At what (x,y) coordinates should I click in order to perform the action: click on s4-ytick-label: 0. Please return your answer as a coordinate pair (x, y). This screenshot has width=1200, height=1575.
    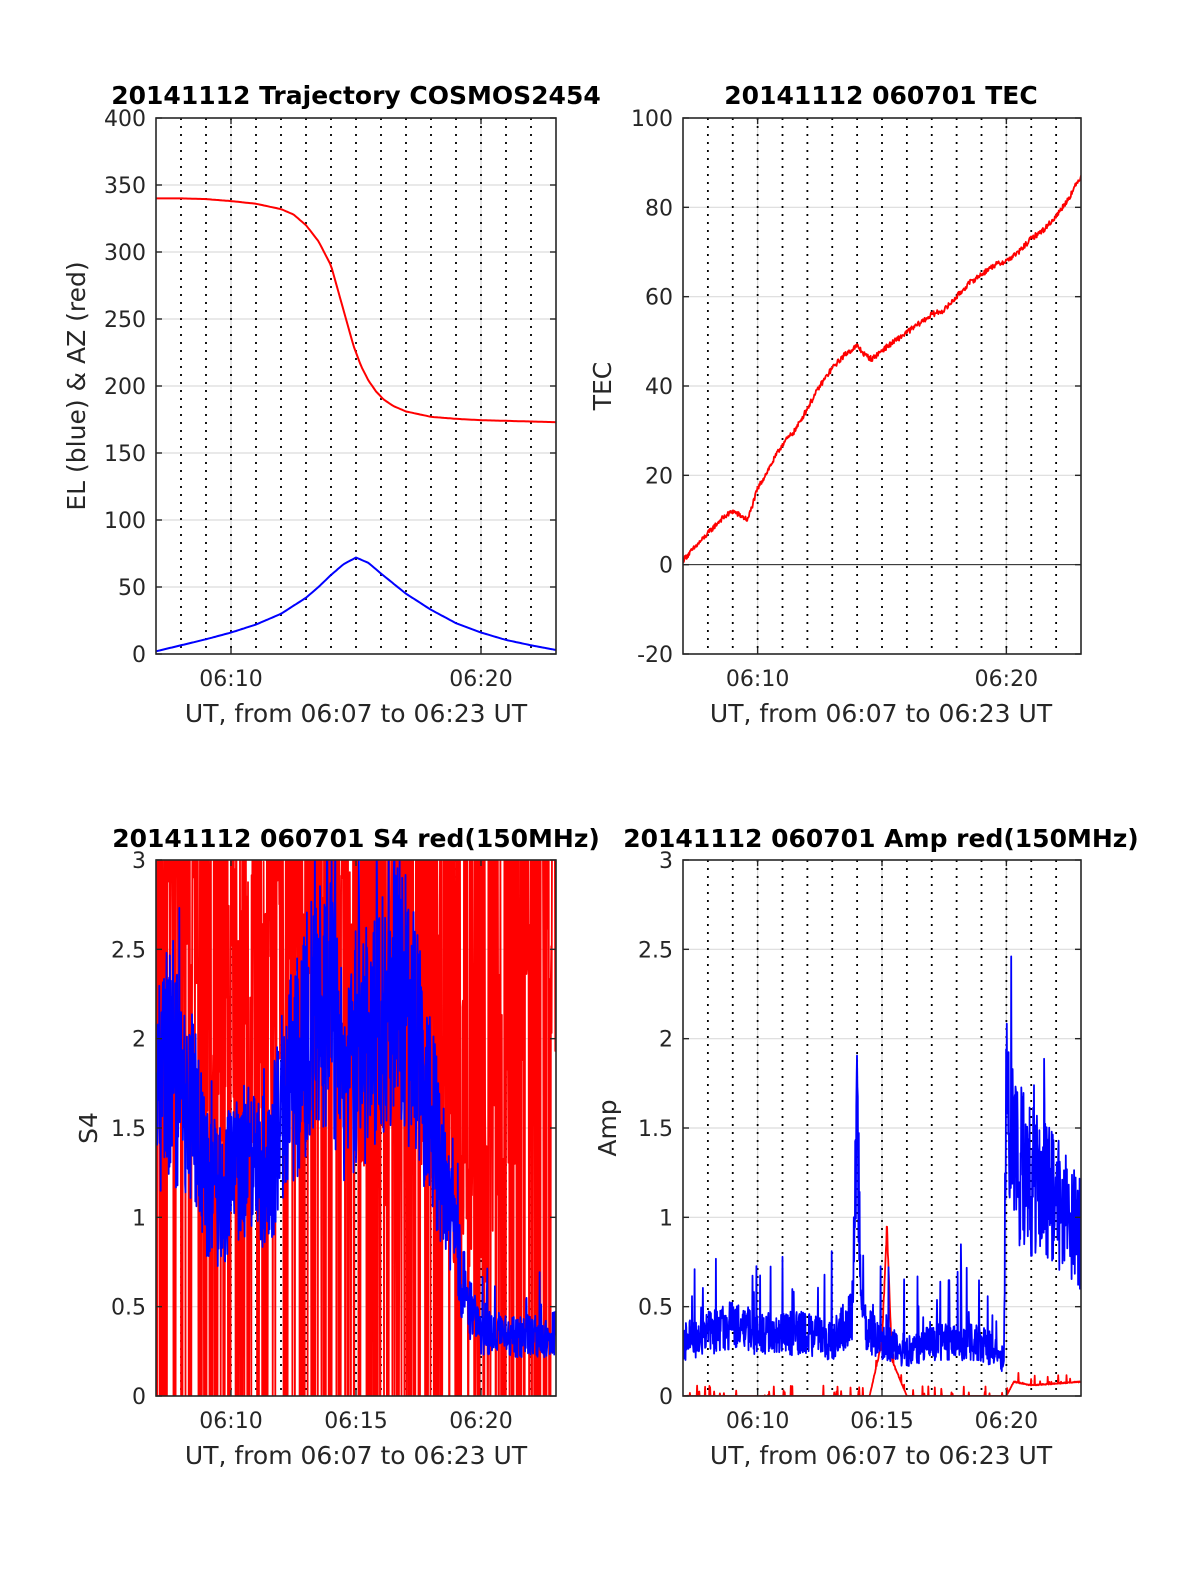
    Looking at the image, I should click on (139, 1397).